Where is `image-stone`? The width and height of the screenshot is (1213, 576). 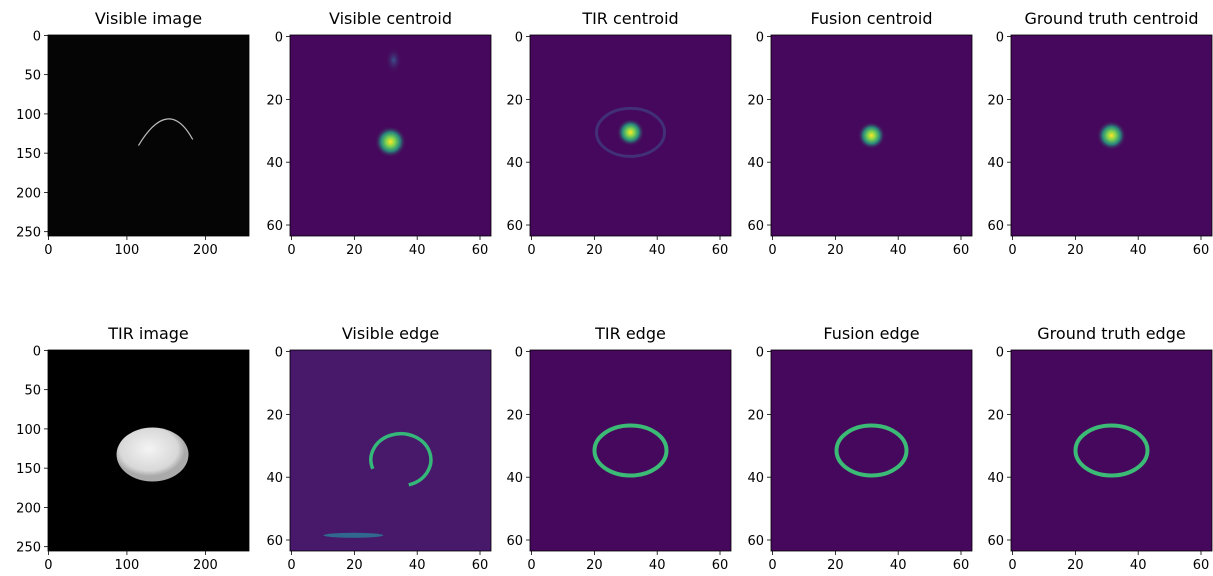 image-stone is located at coordinates (152, 454).